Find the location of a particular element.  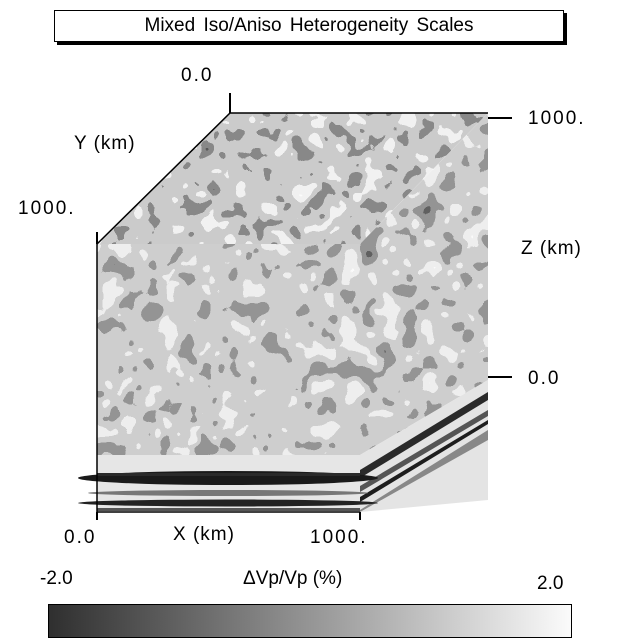

cube-top-edge is located at coordinates (292, 178).